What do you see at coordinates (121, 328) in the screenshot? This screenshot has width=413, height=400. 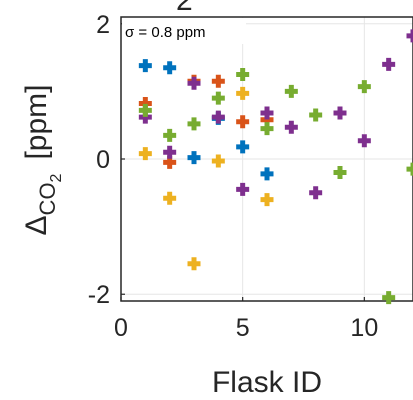 I see `x-tick-label: 0` at bounding box center [121, 328].